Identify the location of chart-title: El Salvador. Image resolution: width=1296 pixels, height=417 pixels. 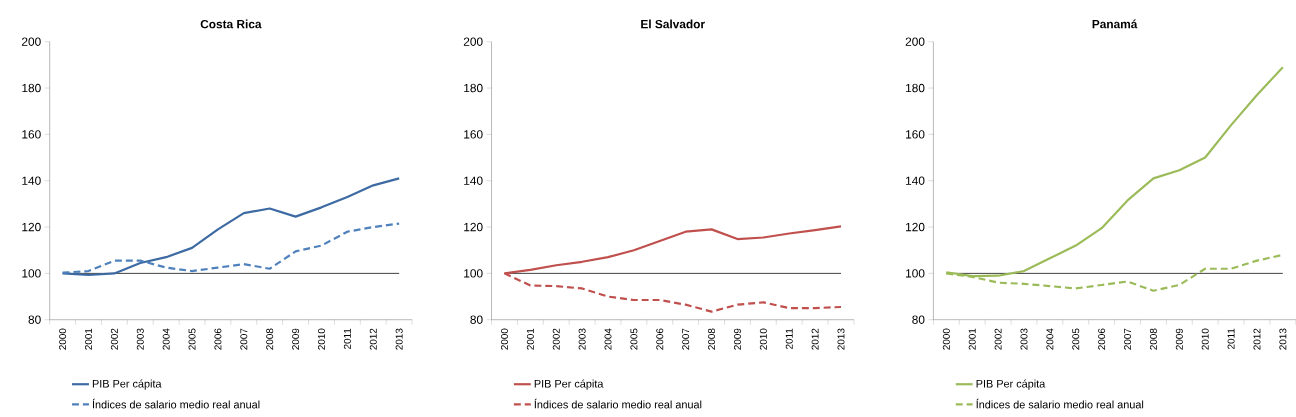
(673, 24).